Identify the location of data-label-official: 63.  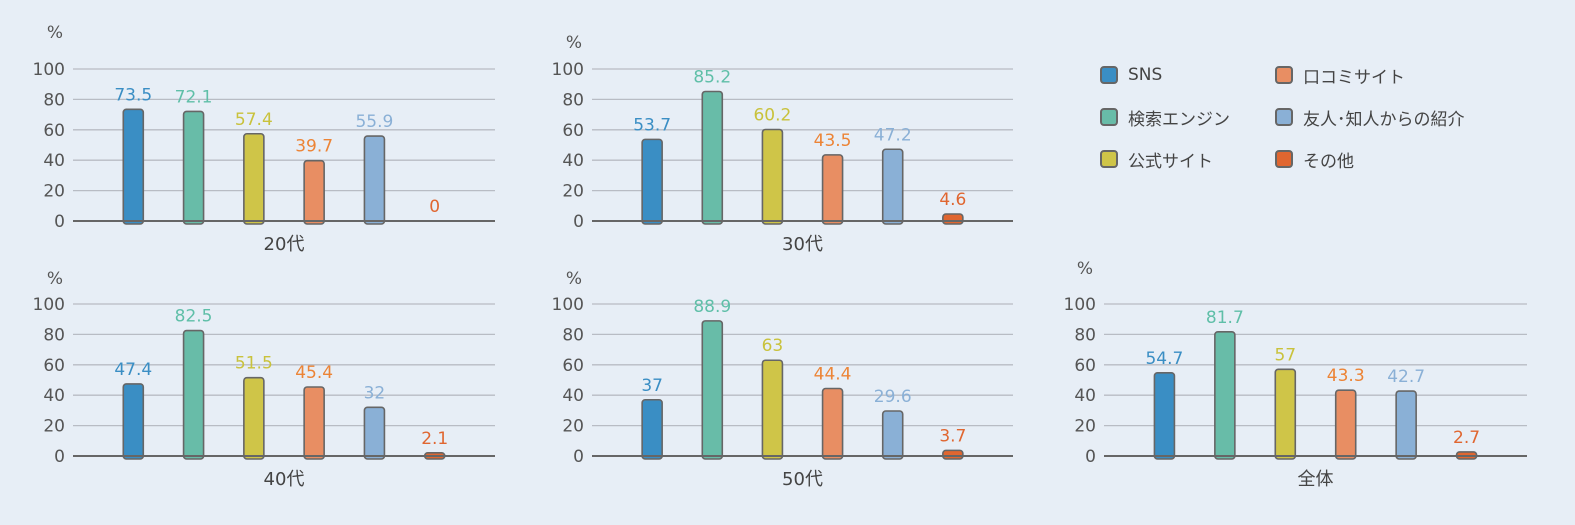
(773, 346).